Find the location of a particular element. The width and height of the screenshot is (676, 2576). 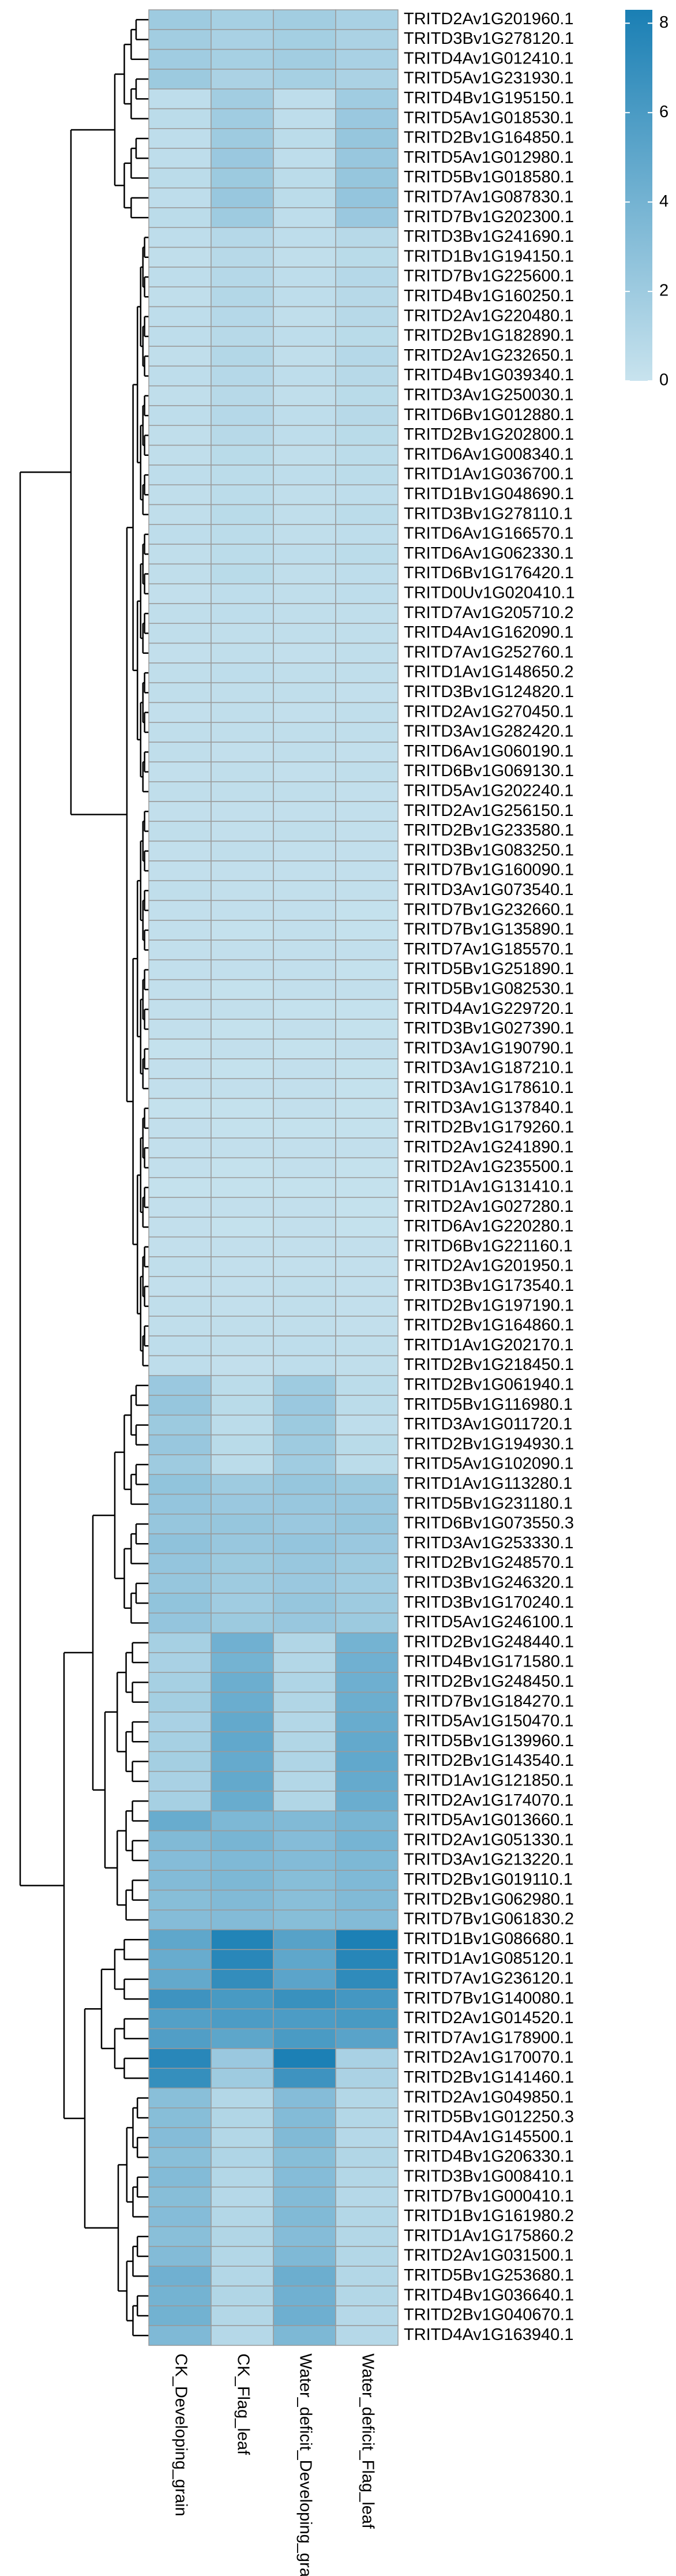

row-label: TRITD2Av1G201960.1 is located at coordinates (489, 19).